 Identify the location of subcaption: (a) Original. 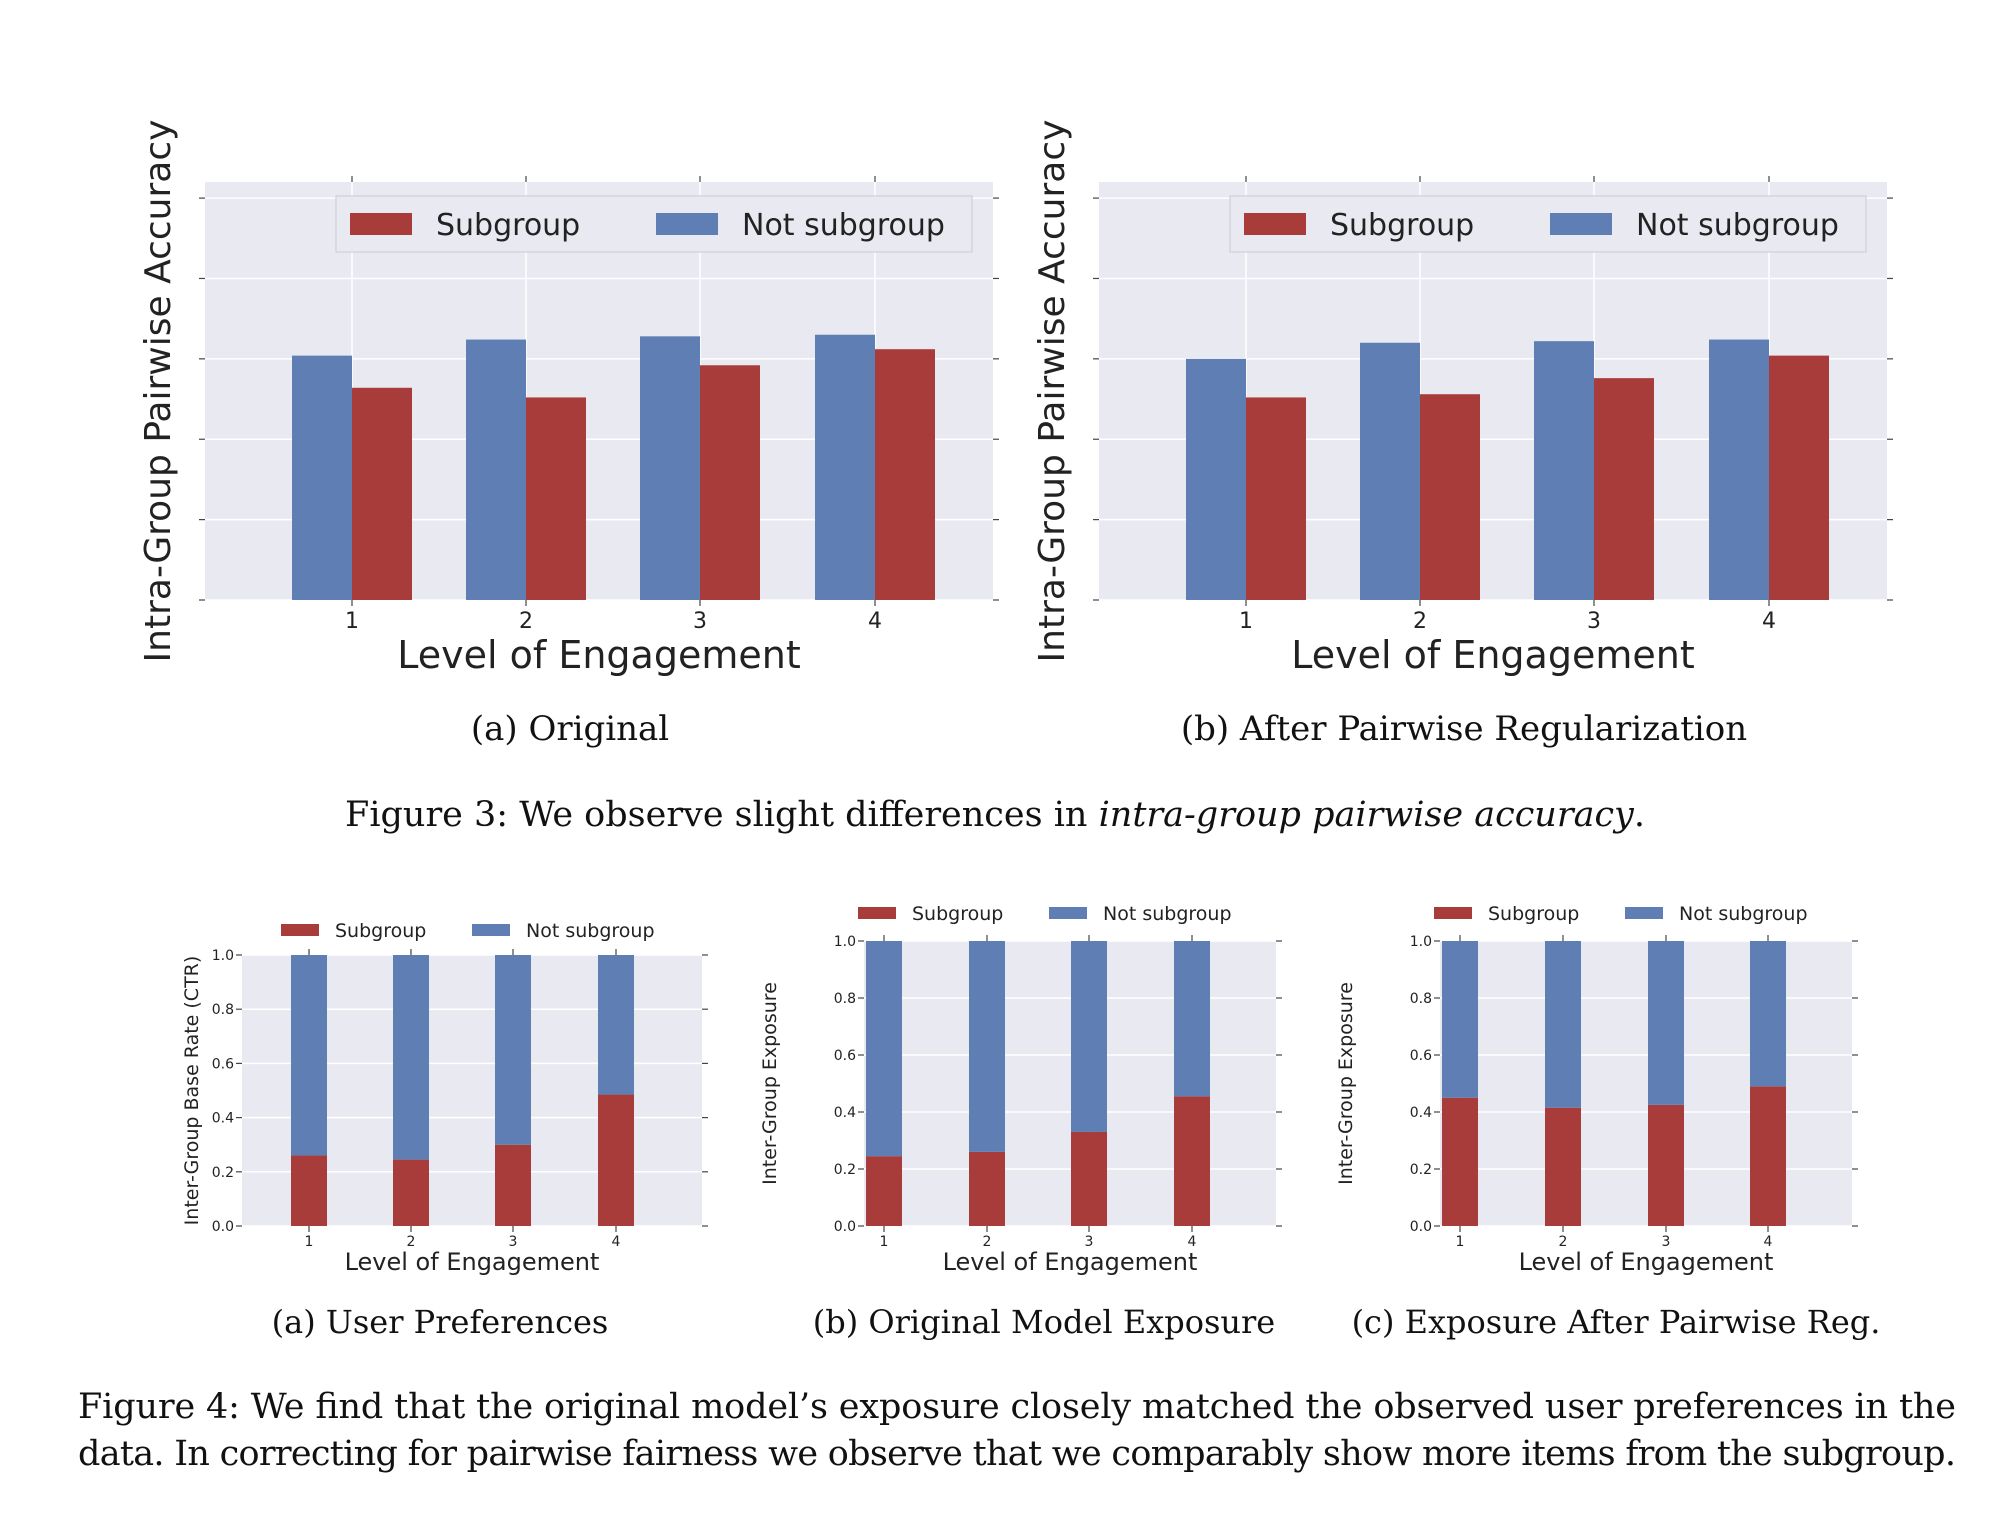
(570, 729).